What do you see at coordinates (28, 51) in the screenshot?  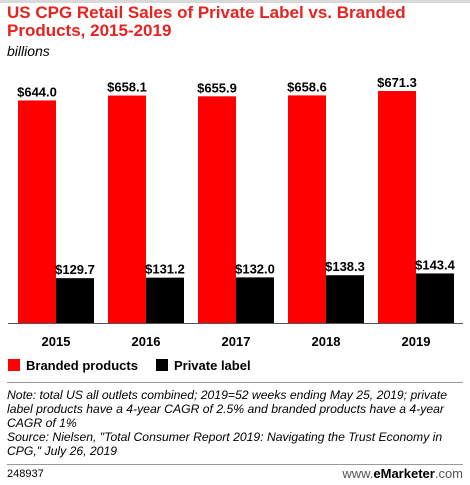 I see `chart-subtitle: billions` at bounding box center [28, 51].